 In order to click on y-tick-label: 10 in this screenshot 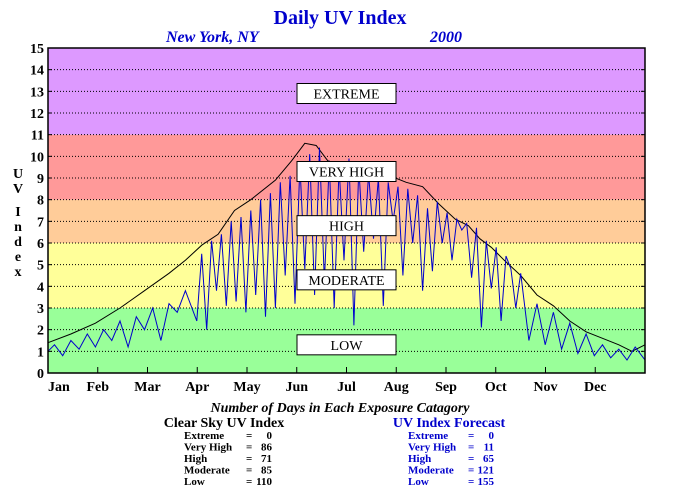, I will do `click(37, 157)`.